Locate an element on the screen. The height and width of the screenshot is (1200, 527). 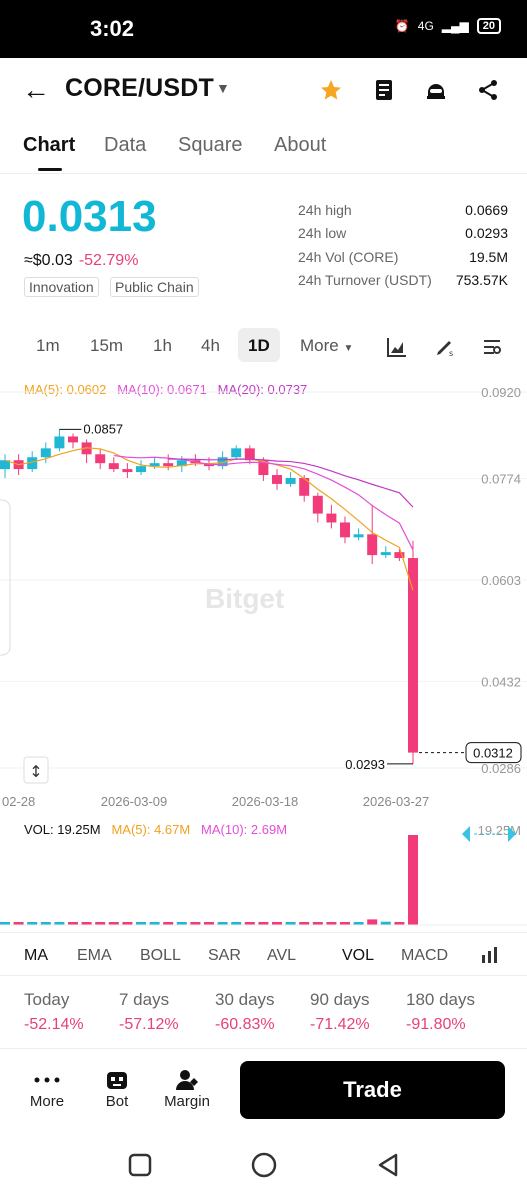
collapse-right-icon is located at coordinates (512, 834).